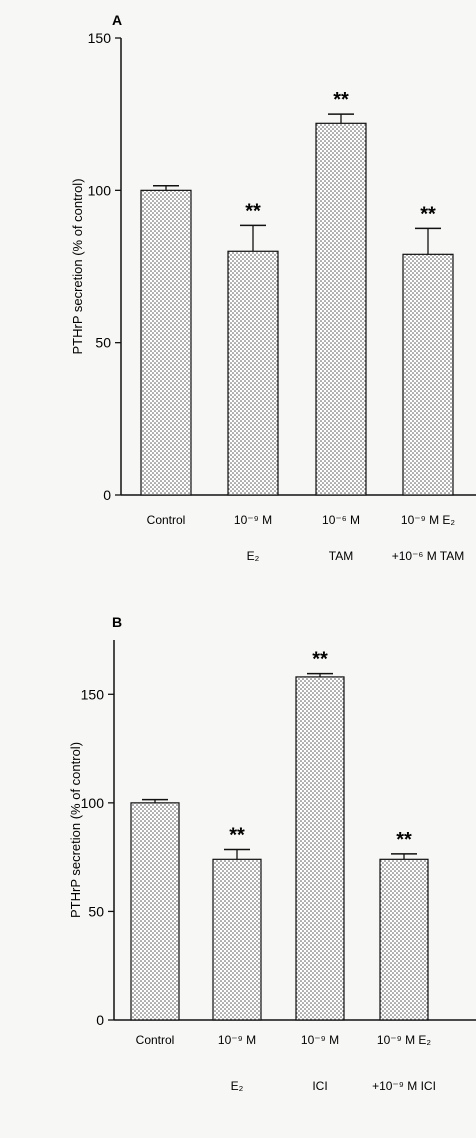 Image resolution: width=476 pixels, height=1138 pixels. I want to click on x-tick-label: 10⁻⁶ M, so click(341, 520).